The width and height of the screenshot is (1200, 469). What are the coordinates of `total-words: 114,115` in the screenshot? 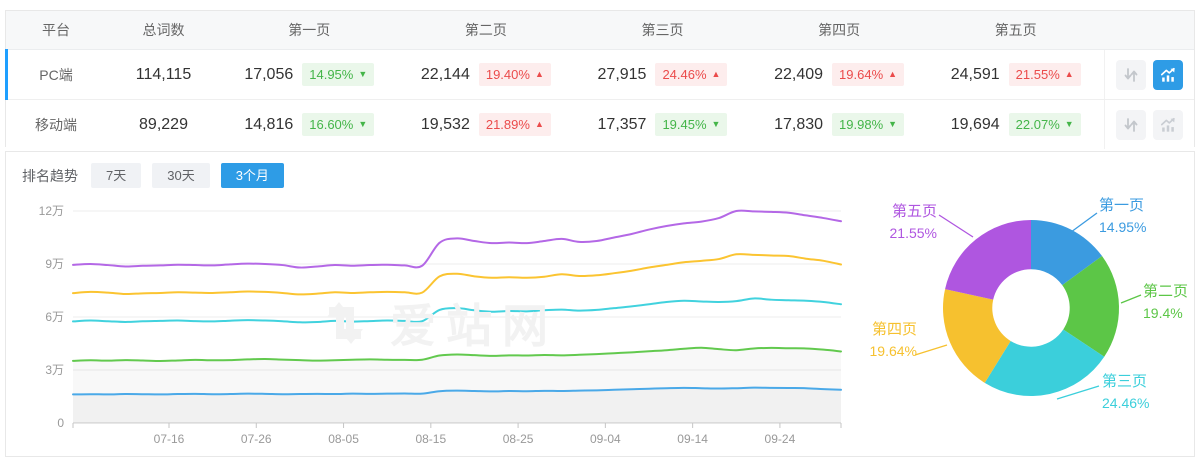 It's located at (163, 74).